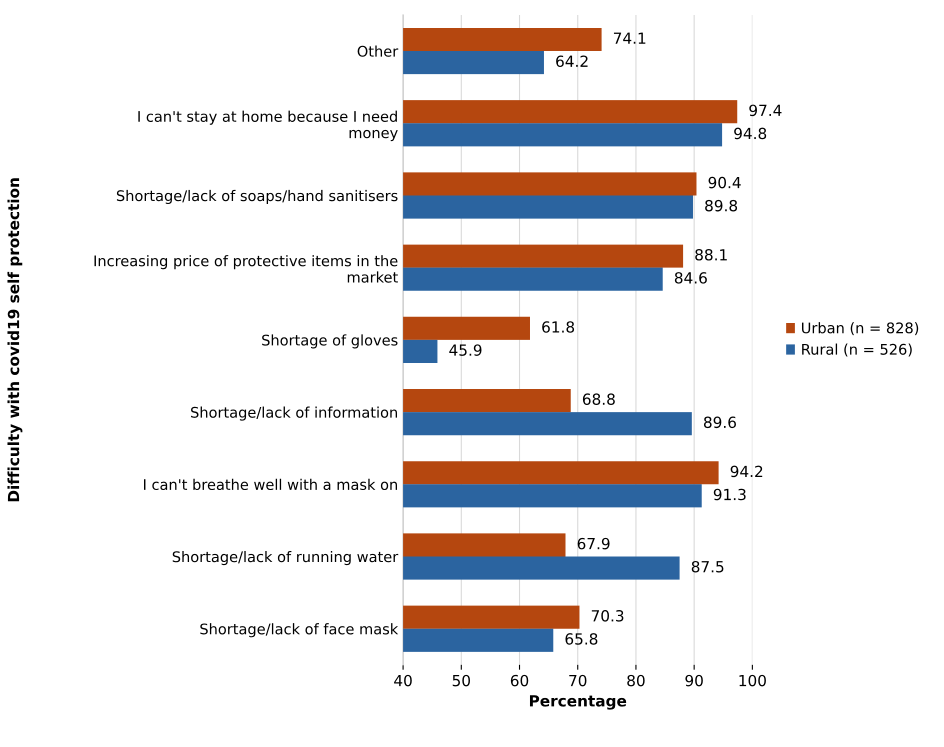 The width and height of the screenshot is (944, 747). Describe the element at coordinates (519, 680) in the screenshot. I see `x-tick-label: 60` at that location.